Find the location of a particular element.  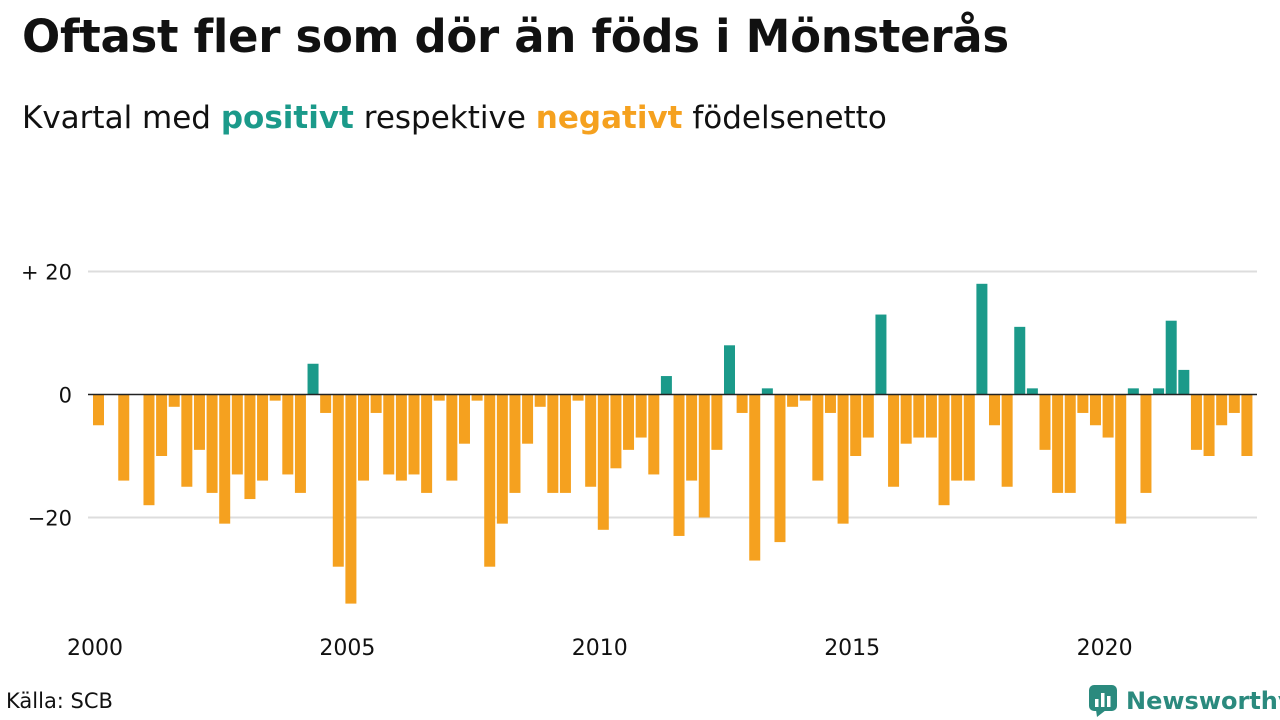

newsworthy-logo-icon is located at coordinates (1103, 701).